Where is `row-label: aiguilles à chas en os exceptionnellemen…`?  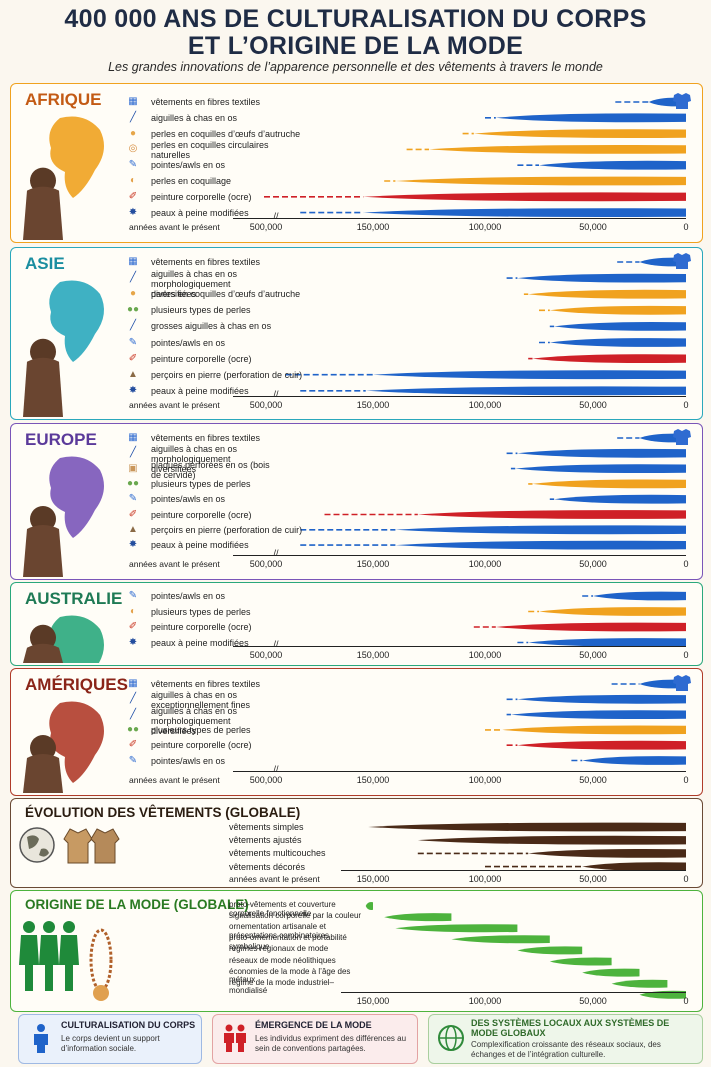 row-label: aiguilles à chas en os exceptionnellemen… is located at coordinates (201, 700).